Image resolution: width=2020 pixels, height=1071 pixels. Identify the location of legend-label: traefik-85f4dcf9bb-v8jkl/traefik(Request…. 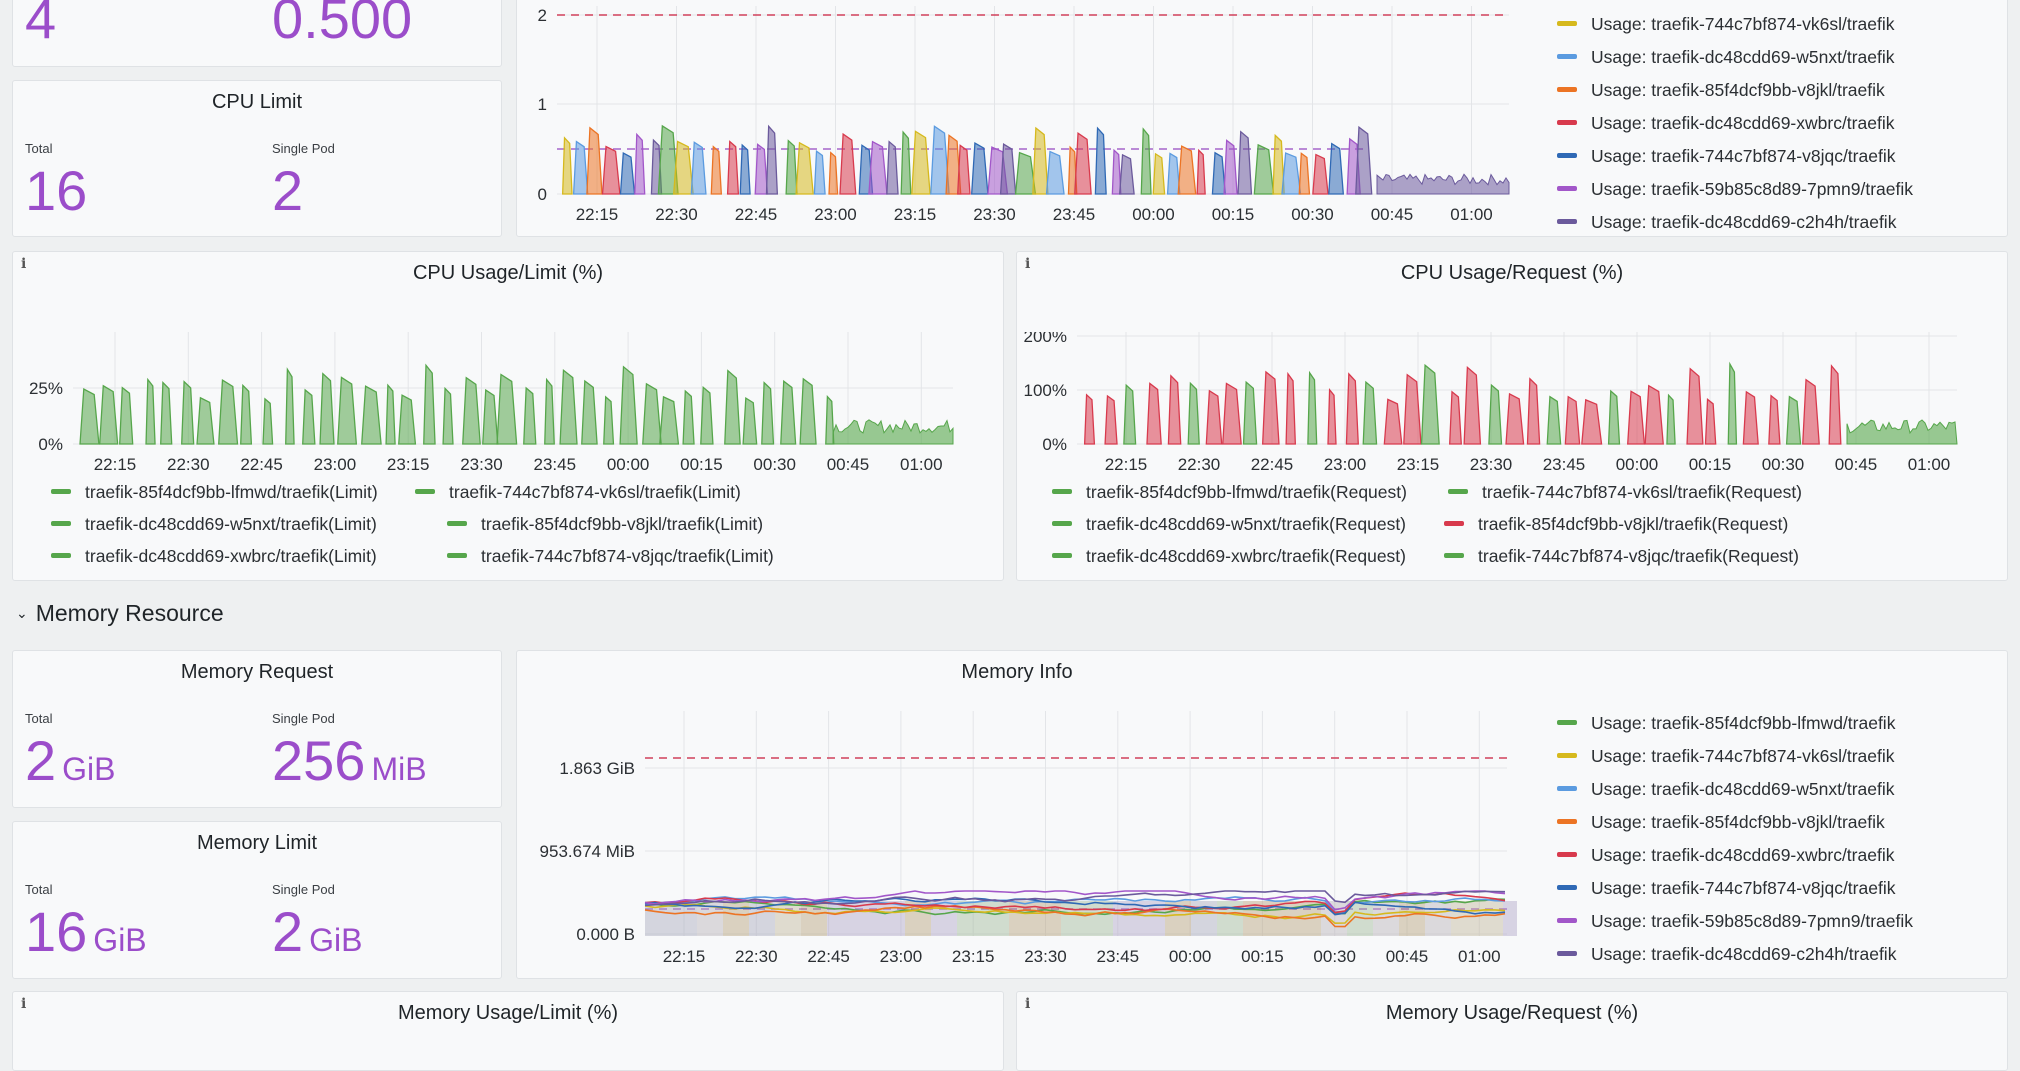
(1633, 524).